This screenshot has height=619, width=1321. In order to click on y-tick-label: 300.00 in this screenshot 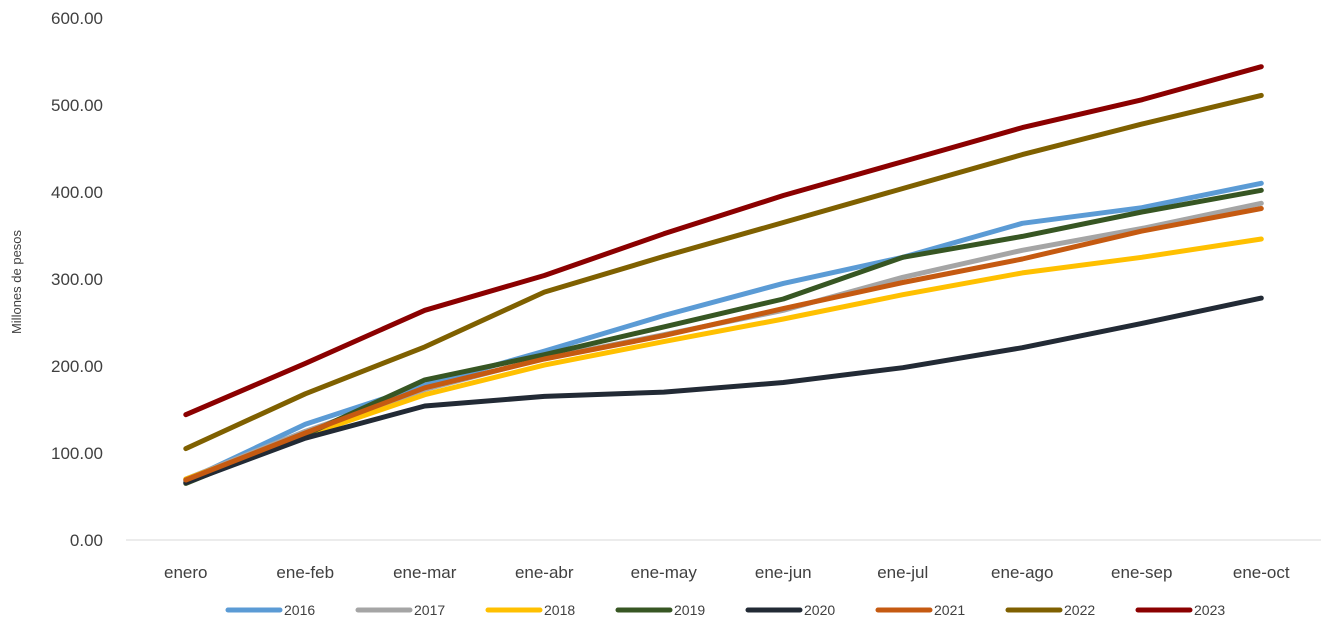, I will do `click(77, 279)`.